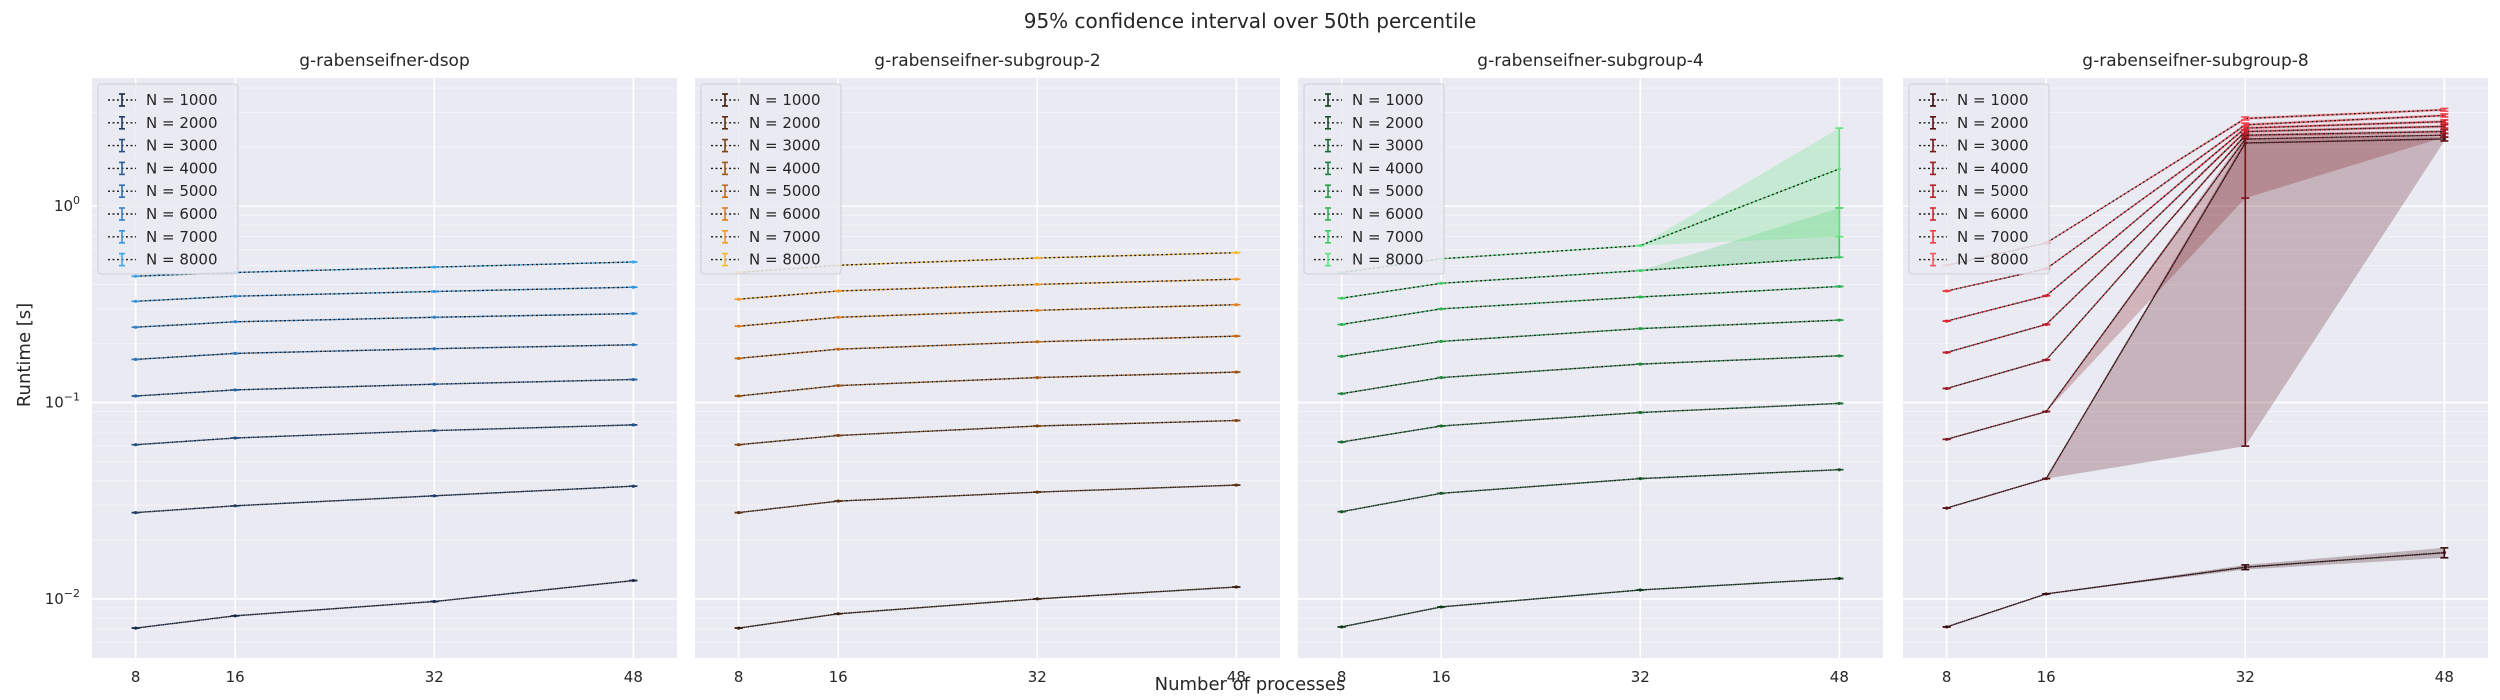 This screenshot has width=2500, height=700. Describe the element at coordinates (1369, 214) in the screenshot. I see `legend-item: N = 6000` at that location.